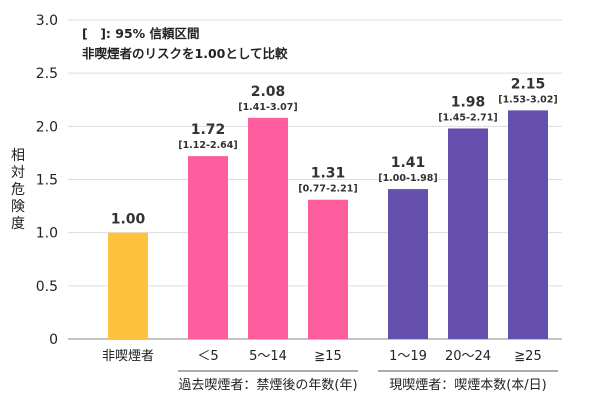 The image size is (600, 408). Describe the element at coordinates (141, 33) in the screenshot. I see `chart-note: [ ]: 95% 信頼区間` at that location.